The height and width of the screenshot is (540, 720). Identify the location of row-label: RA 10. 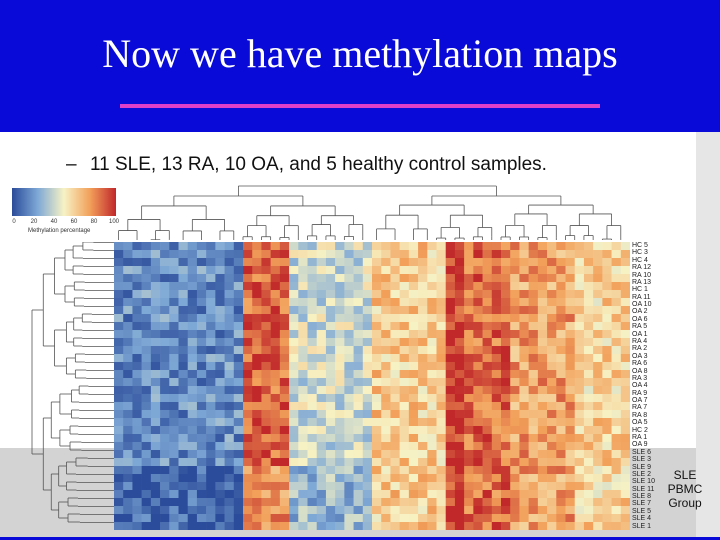
(642, 275).